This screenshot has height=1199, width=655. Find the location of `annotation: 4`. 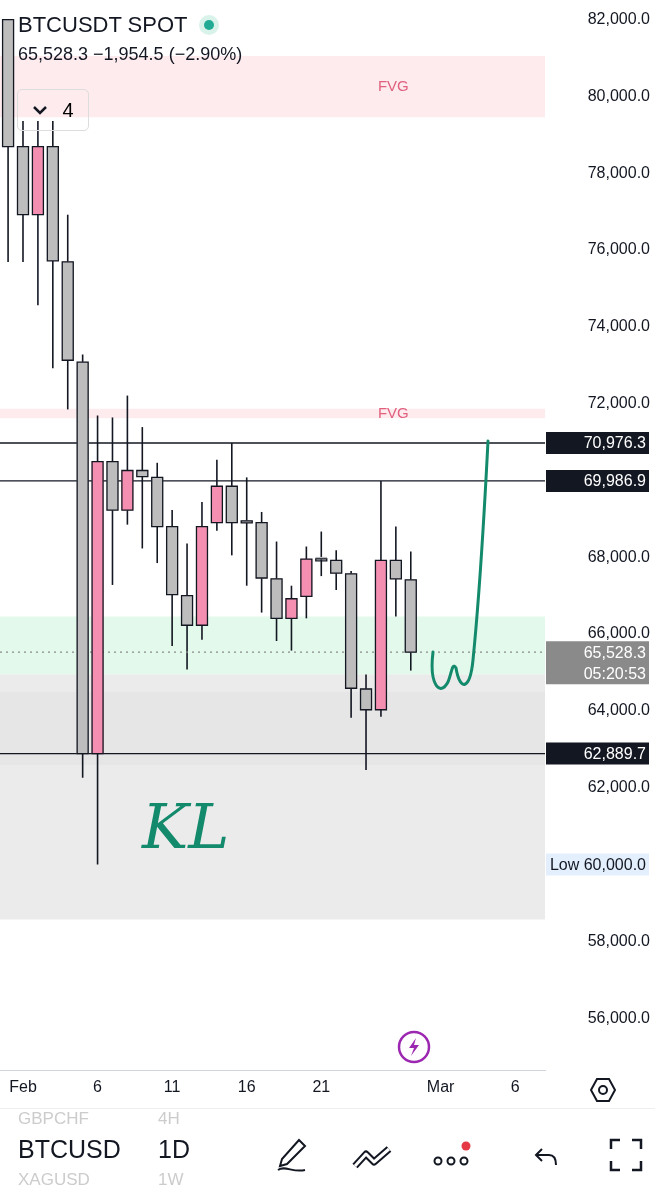

annotation: 4 is located at coordinates (68, 110).